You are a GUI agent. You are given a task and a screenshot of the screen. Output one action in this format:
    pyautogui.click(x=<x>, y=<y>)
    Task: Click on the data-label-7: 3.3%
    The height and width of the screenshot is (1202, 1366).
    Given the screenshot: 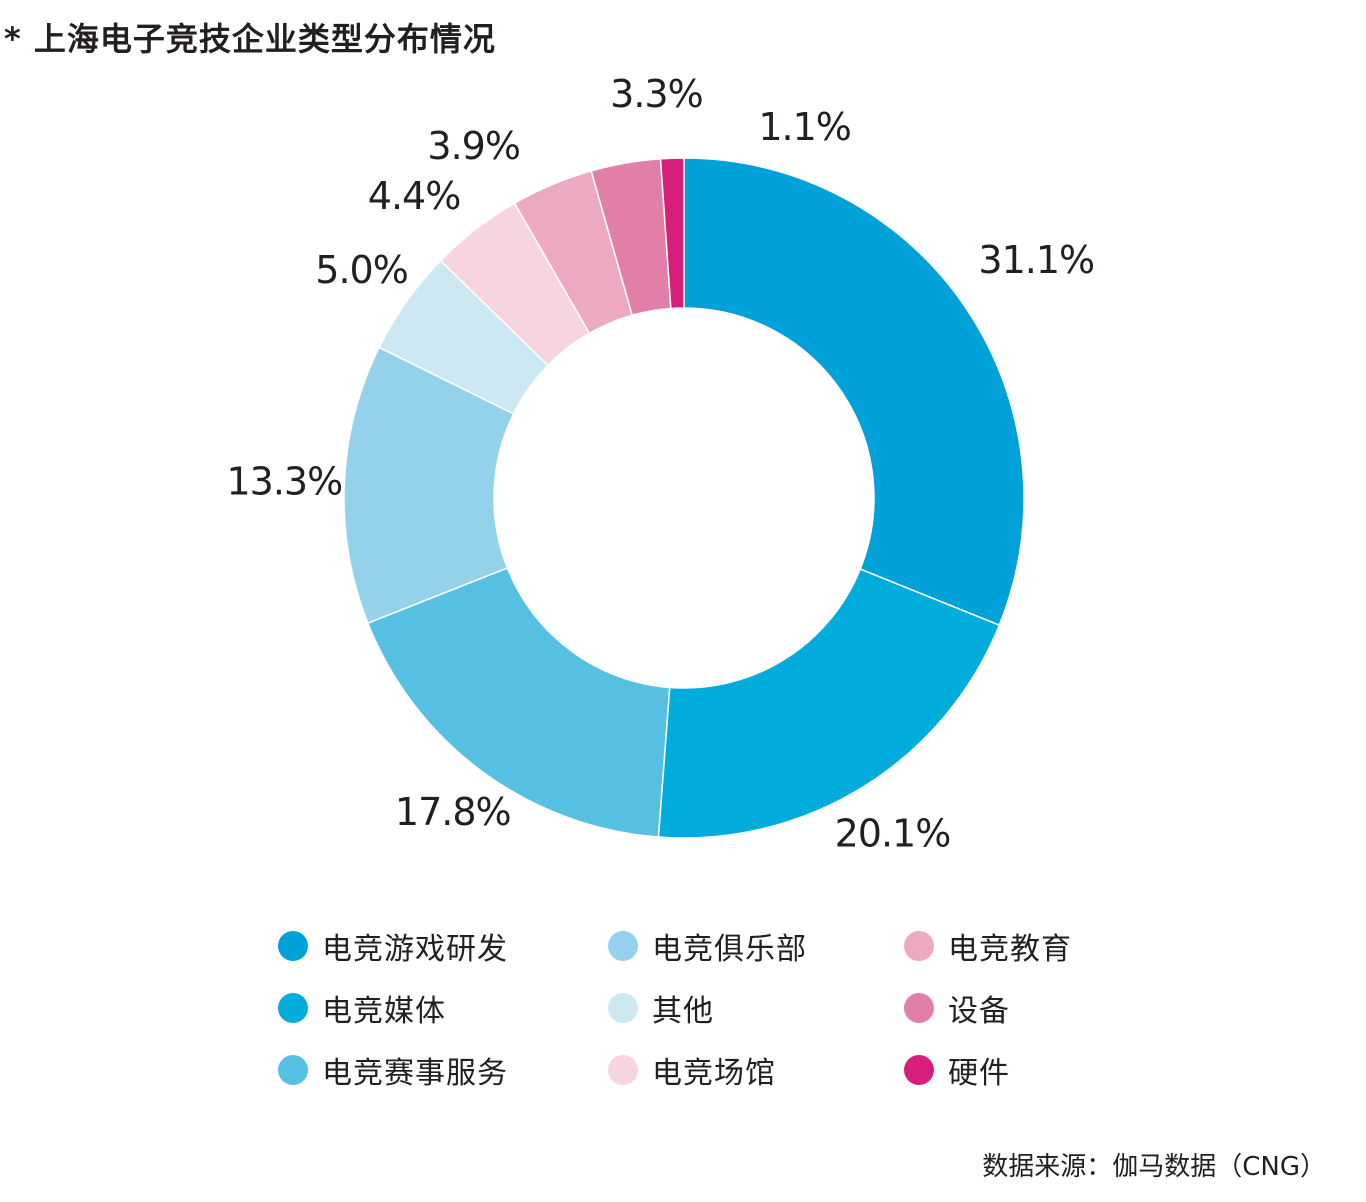 What is the action you would take?
    pyautogui.click(x=656, y=94)
    